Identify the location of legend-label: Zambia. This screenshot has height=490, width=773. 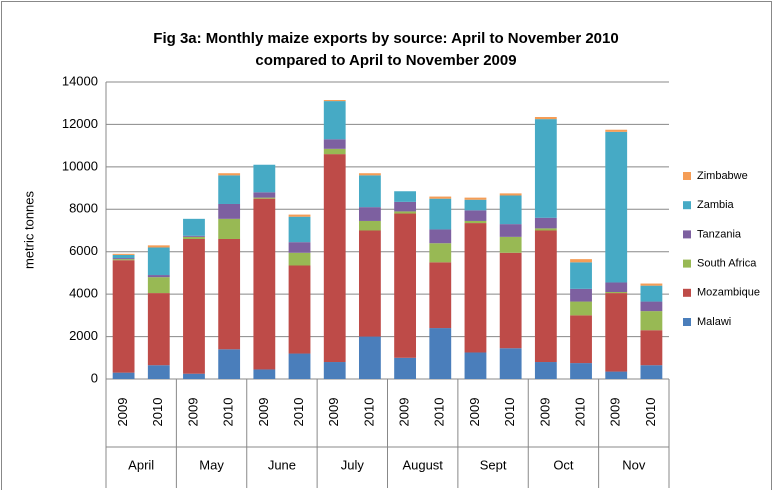
(716, 205).